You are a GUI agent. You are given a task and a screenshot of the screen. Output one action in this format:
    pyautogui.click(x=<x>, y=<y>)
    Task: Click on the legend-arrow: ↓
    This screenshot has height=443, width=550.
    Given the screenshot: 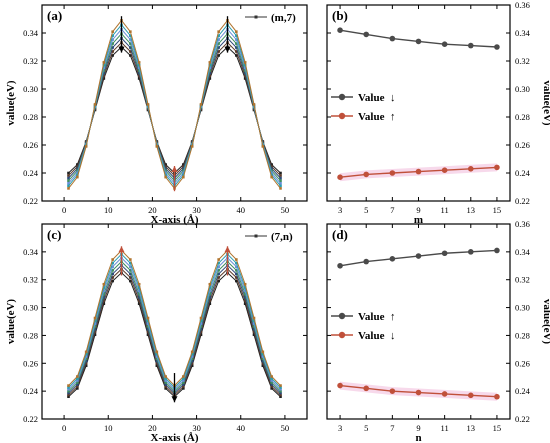 What is the action you would take?
    pyautogui.click(x=393, y=98)
    